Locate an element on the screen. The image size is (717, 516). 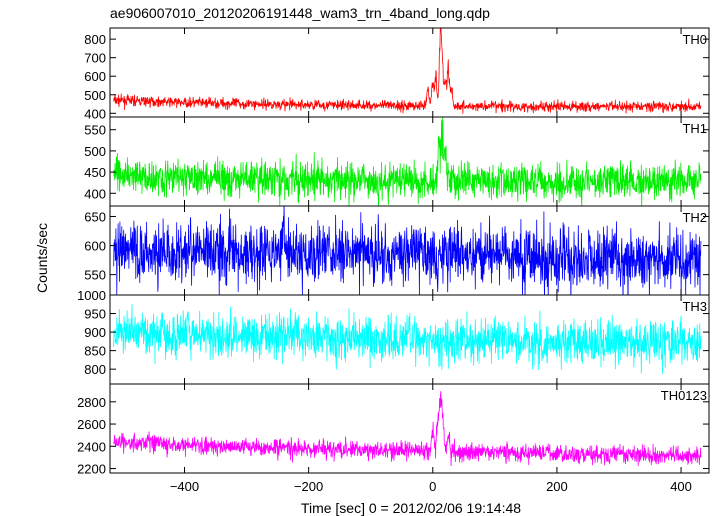
panel-label-th0123: TH0123 is located at coordinates (684, 395).